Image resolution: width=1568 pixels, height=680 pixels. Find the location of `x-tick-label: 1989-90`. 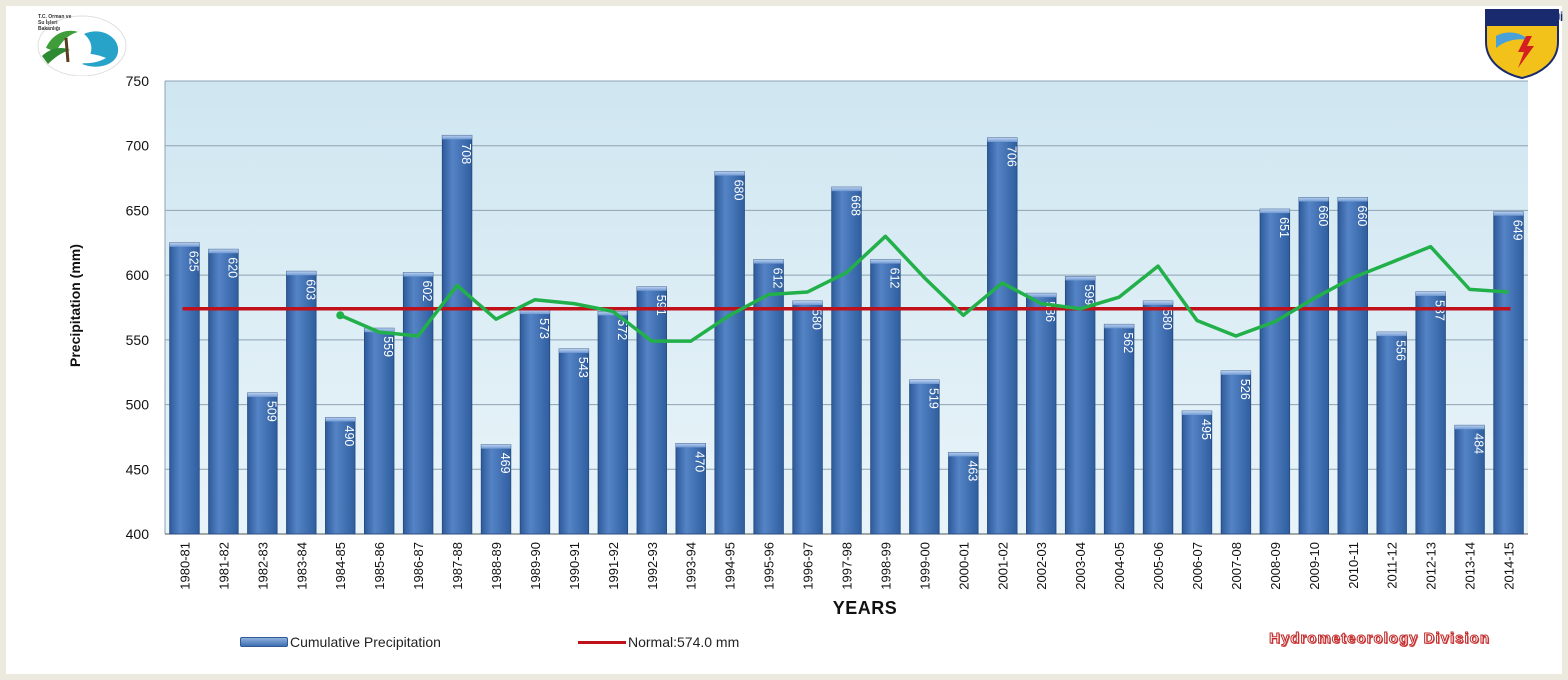

x-tick-label: 1989-90 is located at coordinates (535, 566).